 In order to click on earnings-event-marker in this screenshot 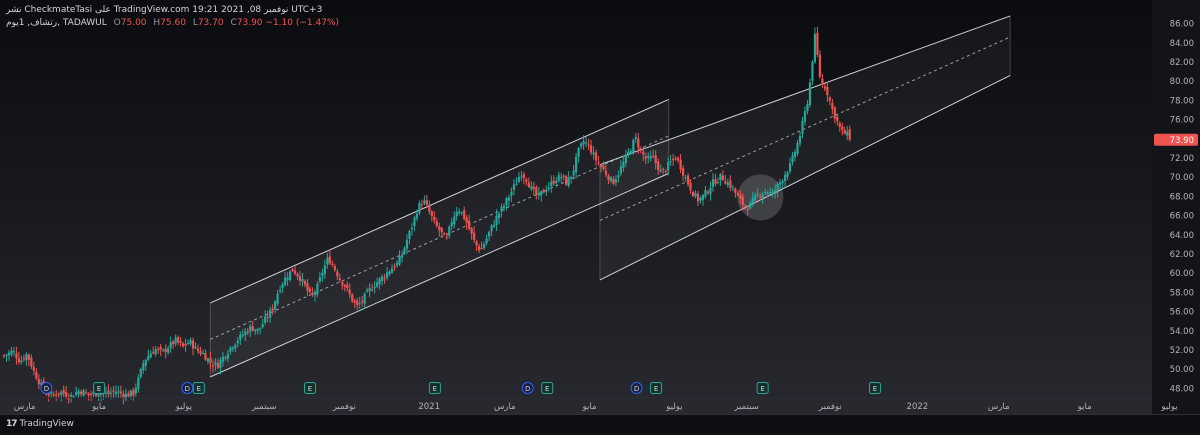, I will do `click(547, 388)`.